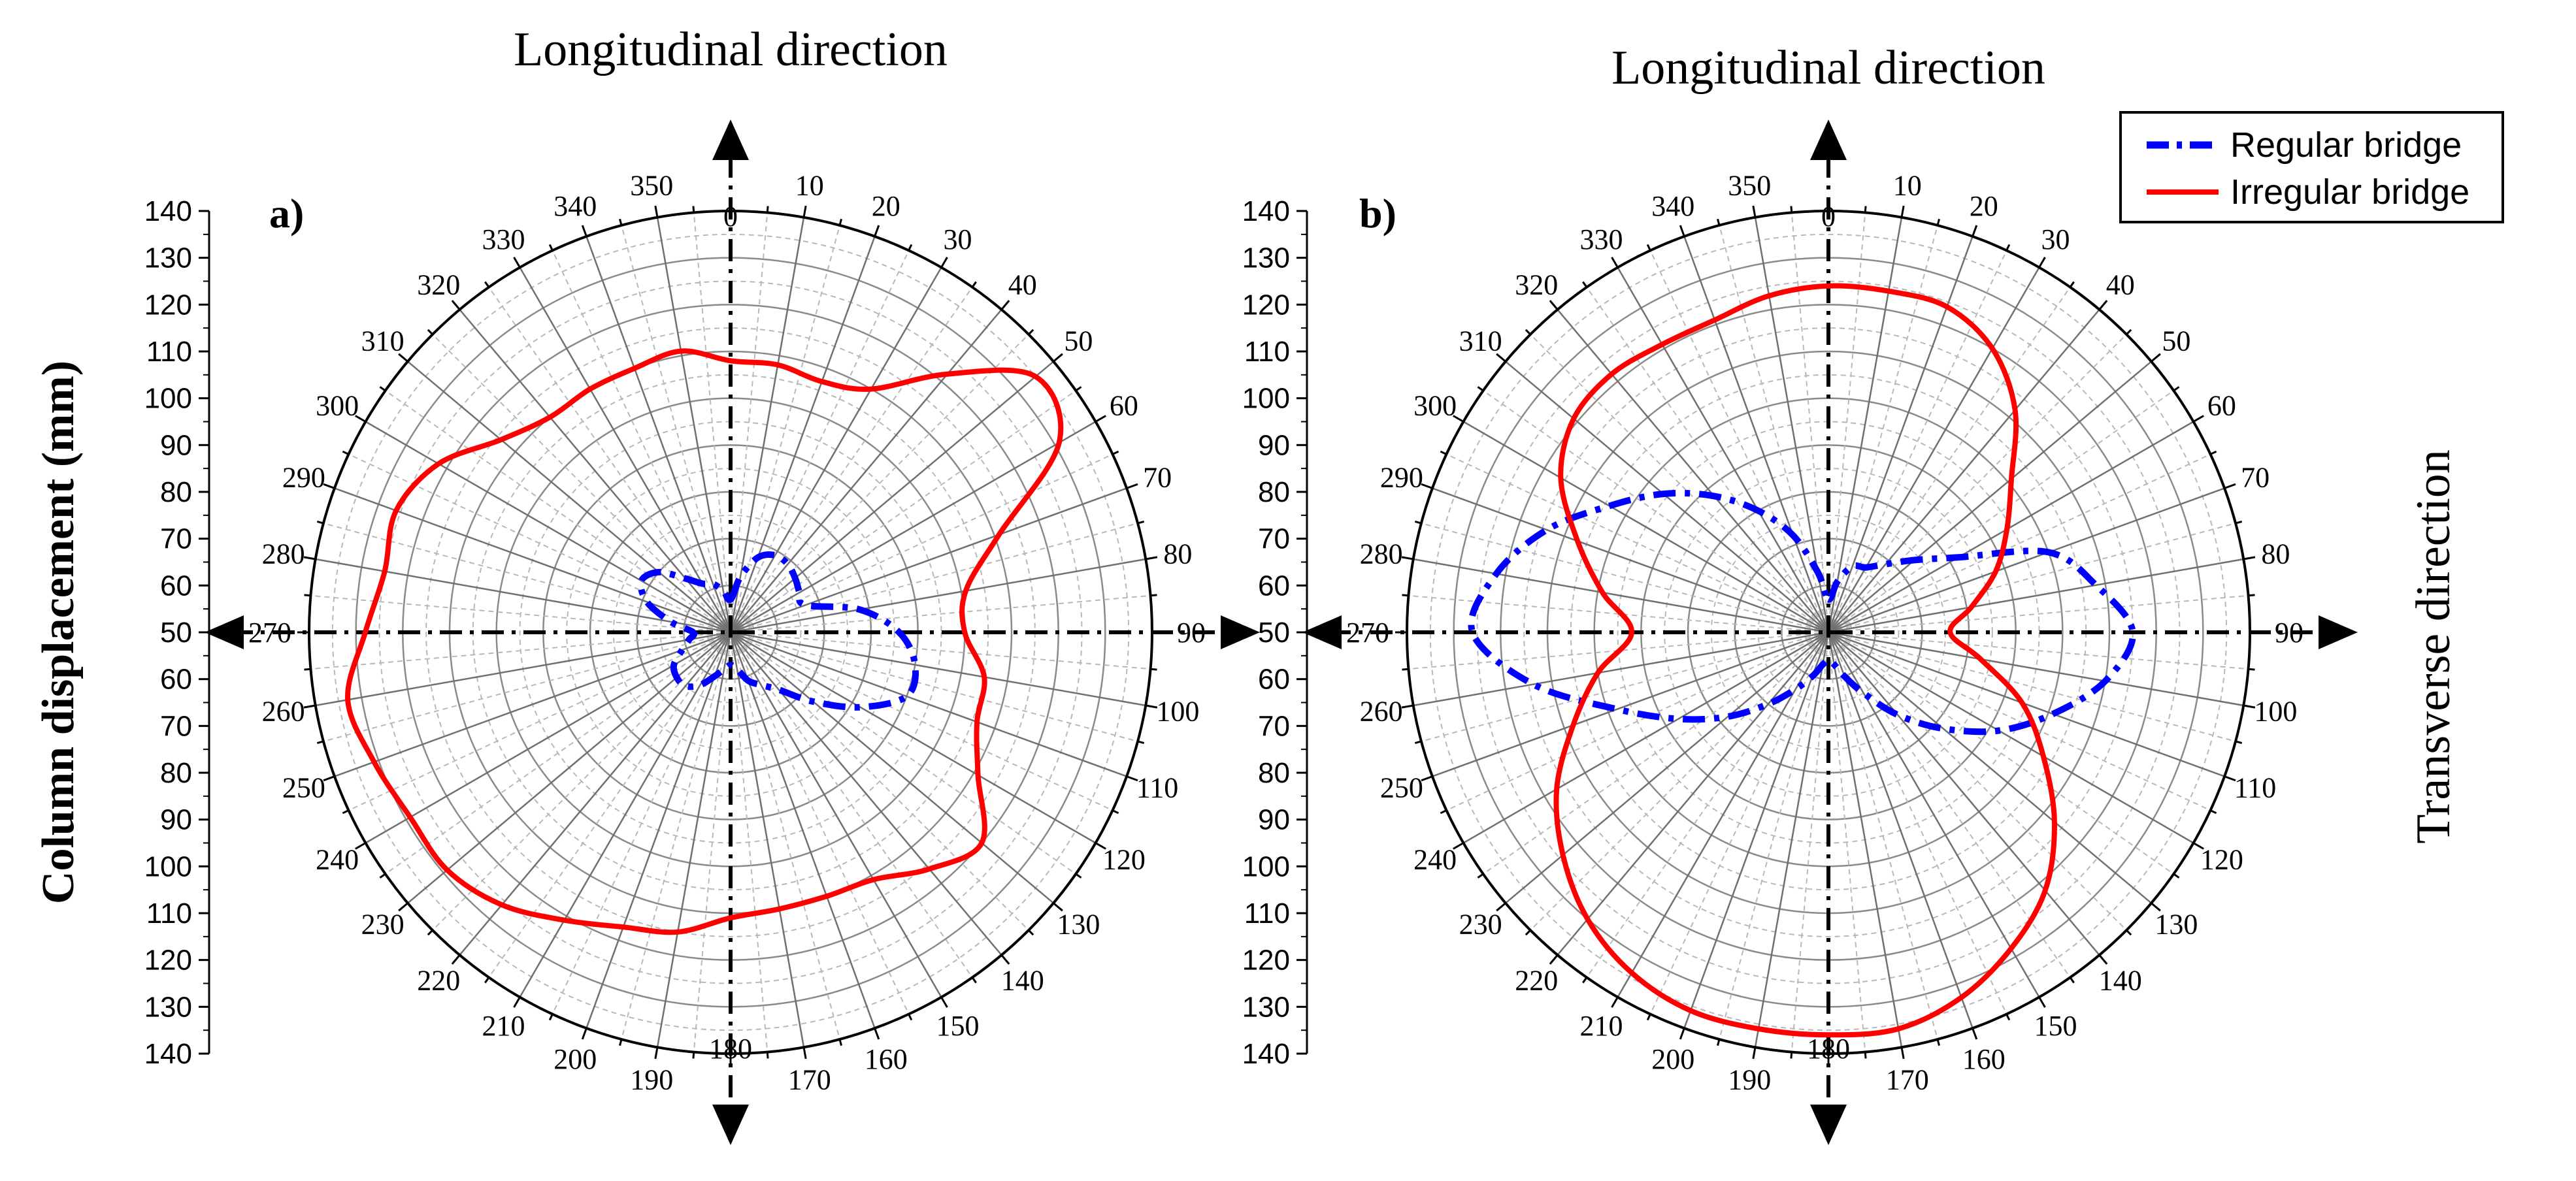 This screenshot has height=1181, width=2576. I want to click on angle-tick-label: 20, so click(886, 206).